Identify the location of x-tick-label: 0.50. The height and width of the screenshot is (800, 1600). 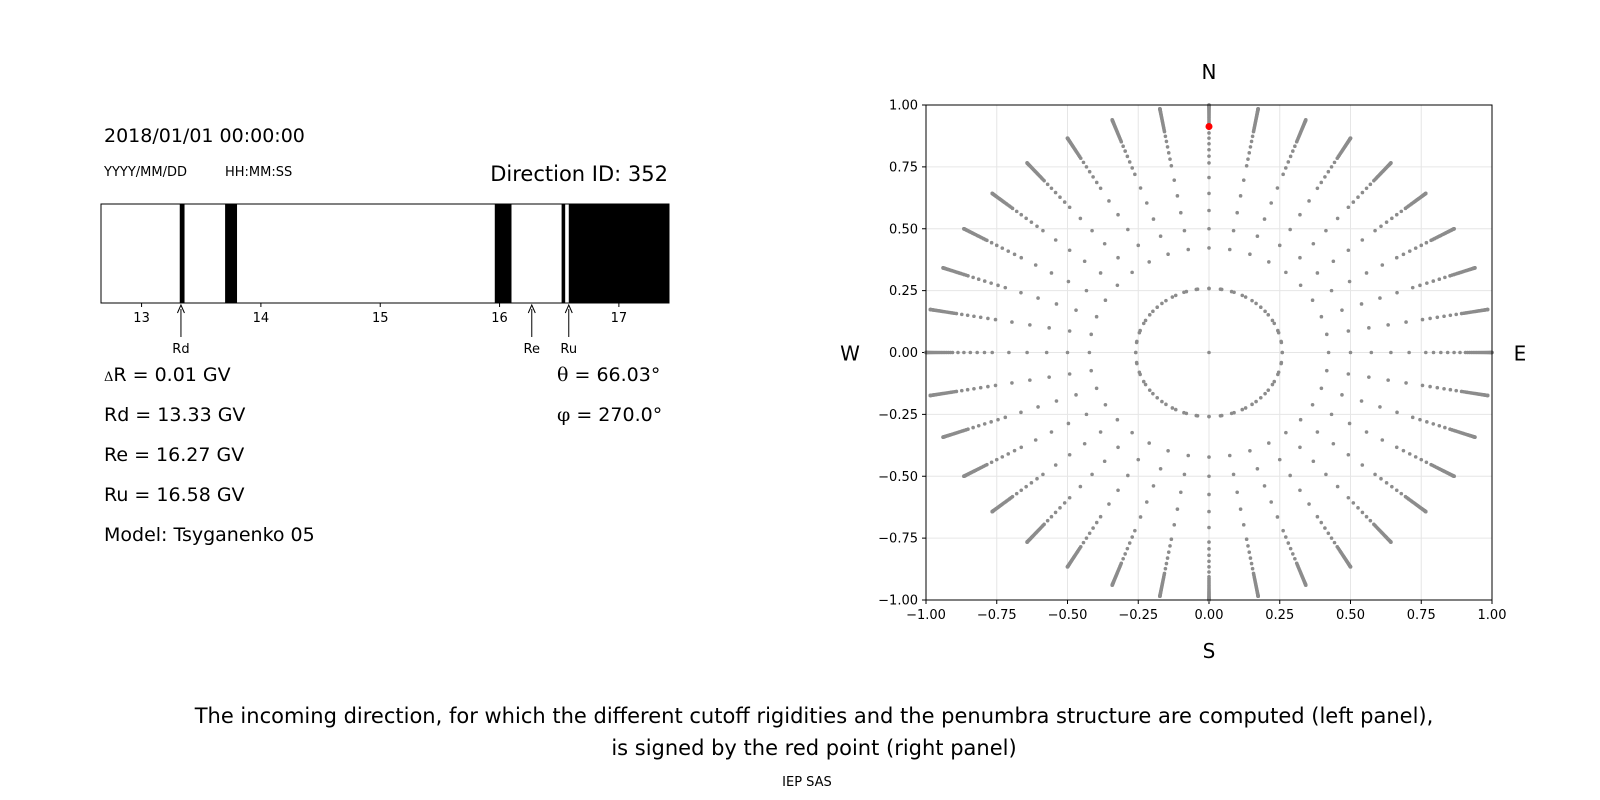
(1350, 615).